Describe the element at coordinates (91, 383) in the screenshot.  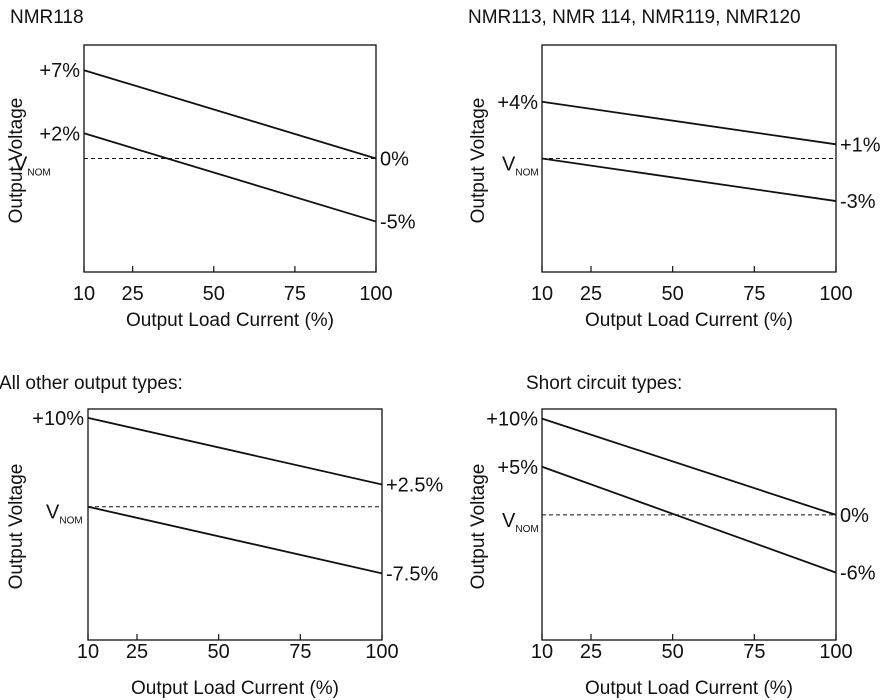
I see `chart-title: All other output types:` at that location.